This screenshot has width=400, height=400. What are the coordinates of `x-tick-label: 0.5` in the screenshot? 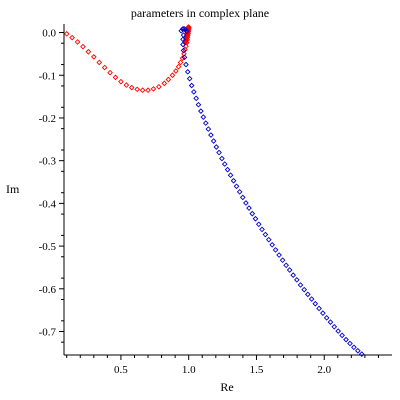 It's located at (121, 370).